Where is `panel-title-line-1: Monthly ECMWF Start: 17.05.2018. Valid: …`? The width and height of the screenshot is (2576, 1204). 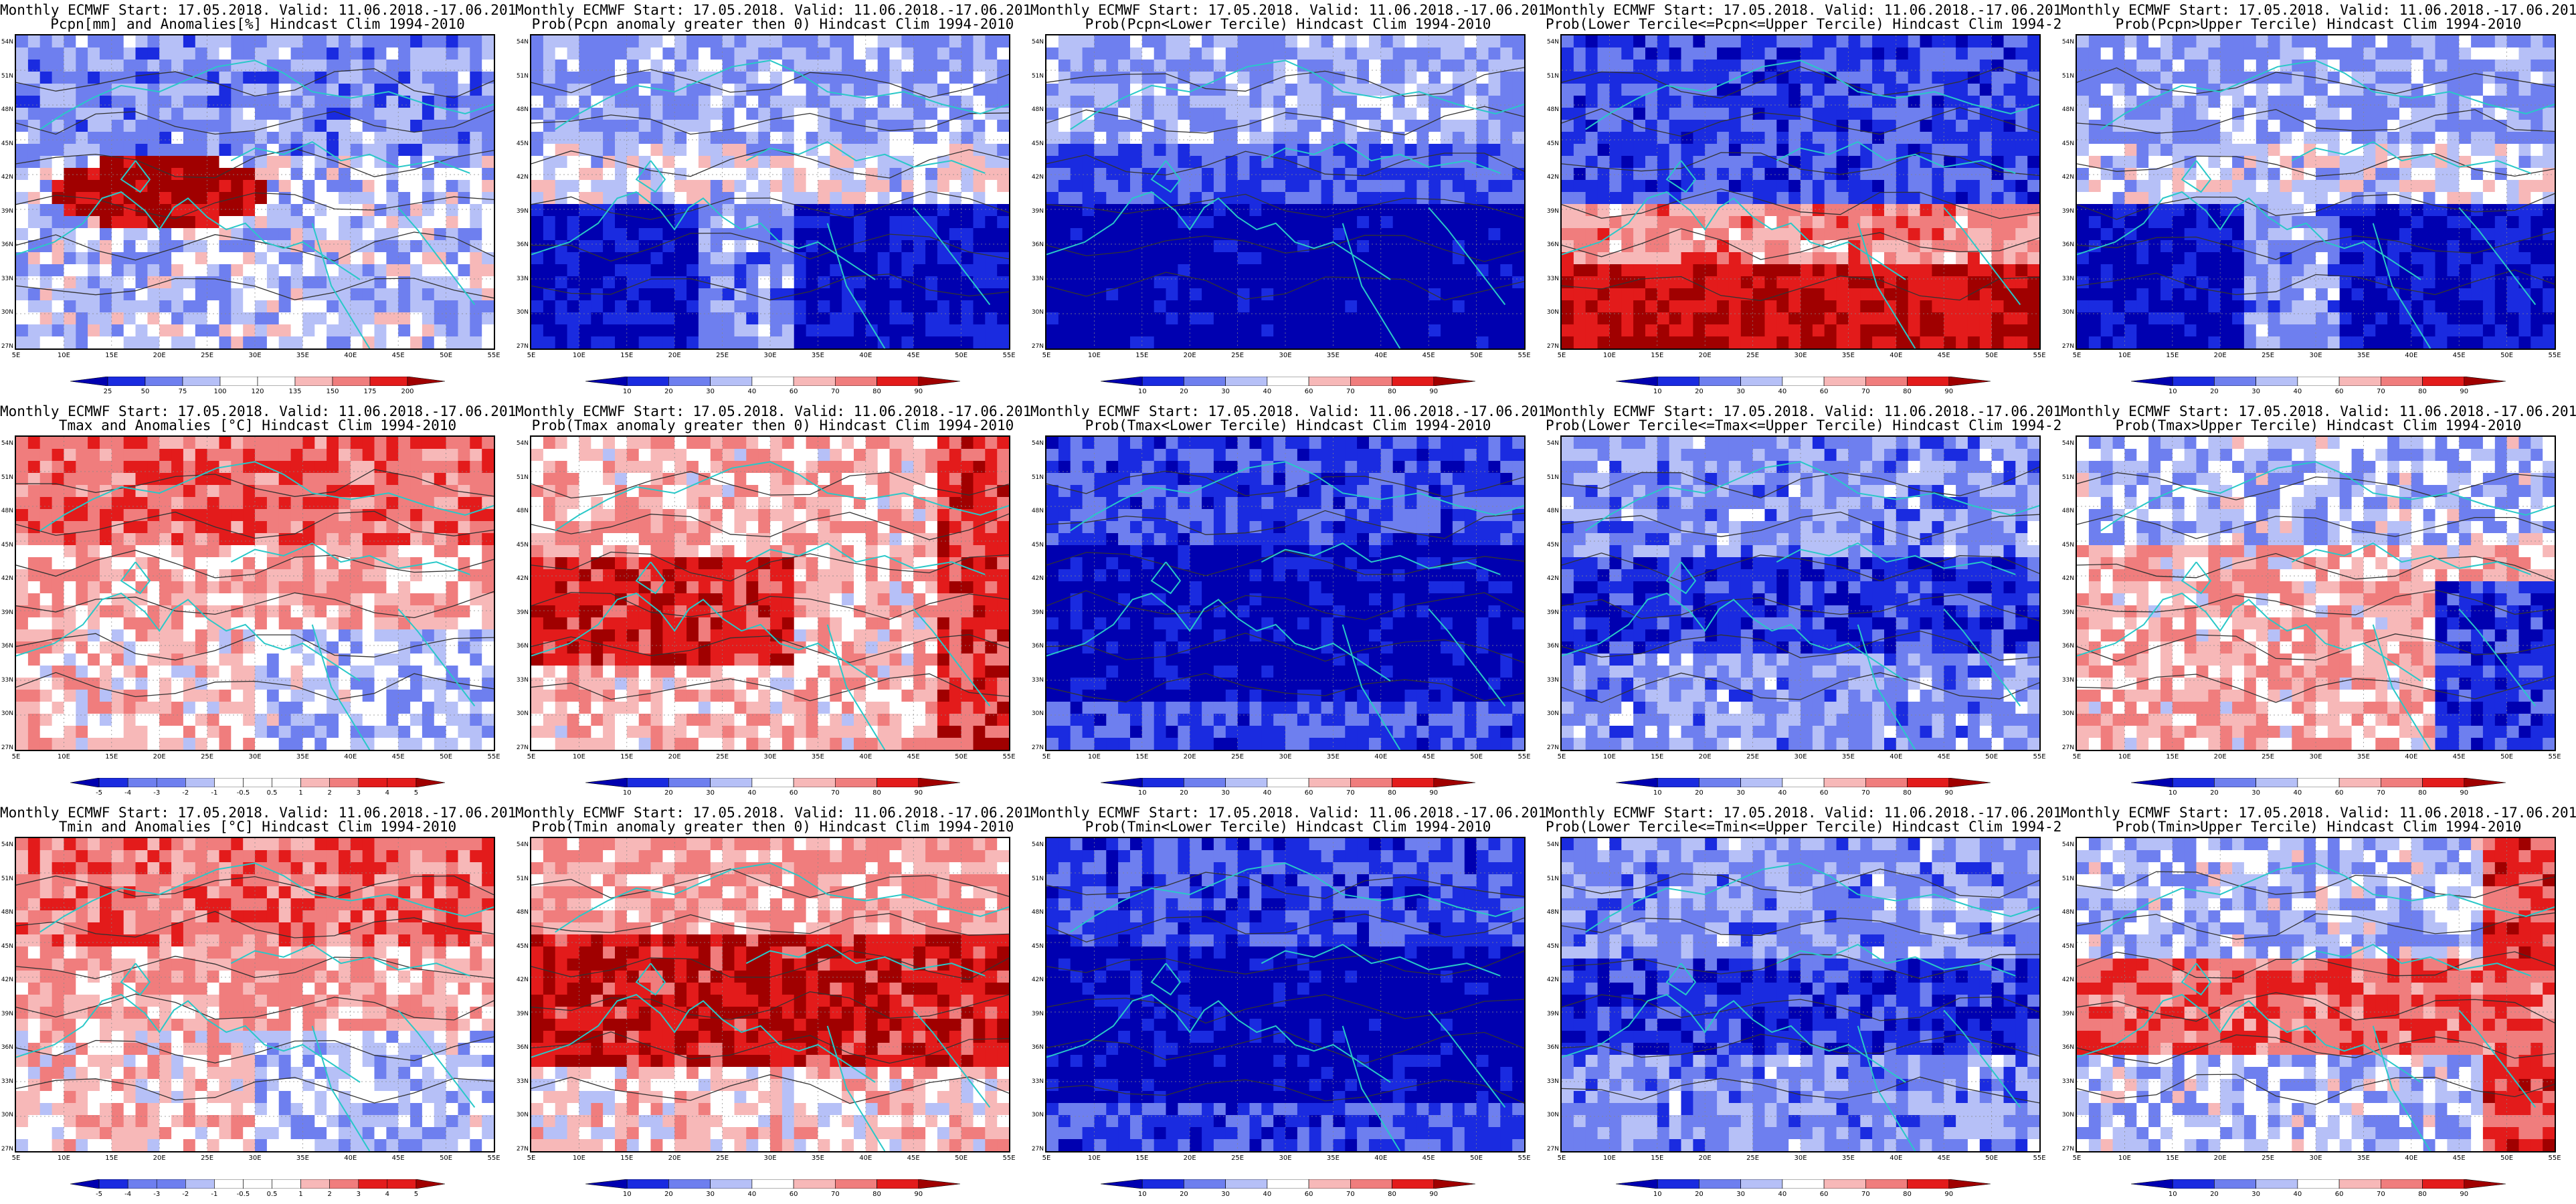 panel-title-line-1: Monthly ECMWF Start: 17.05.2018. Valid: … is located at coordinates (1288, 10).